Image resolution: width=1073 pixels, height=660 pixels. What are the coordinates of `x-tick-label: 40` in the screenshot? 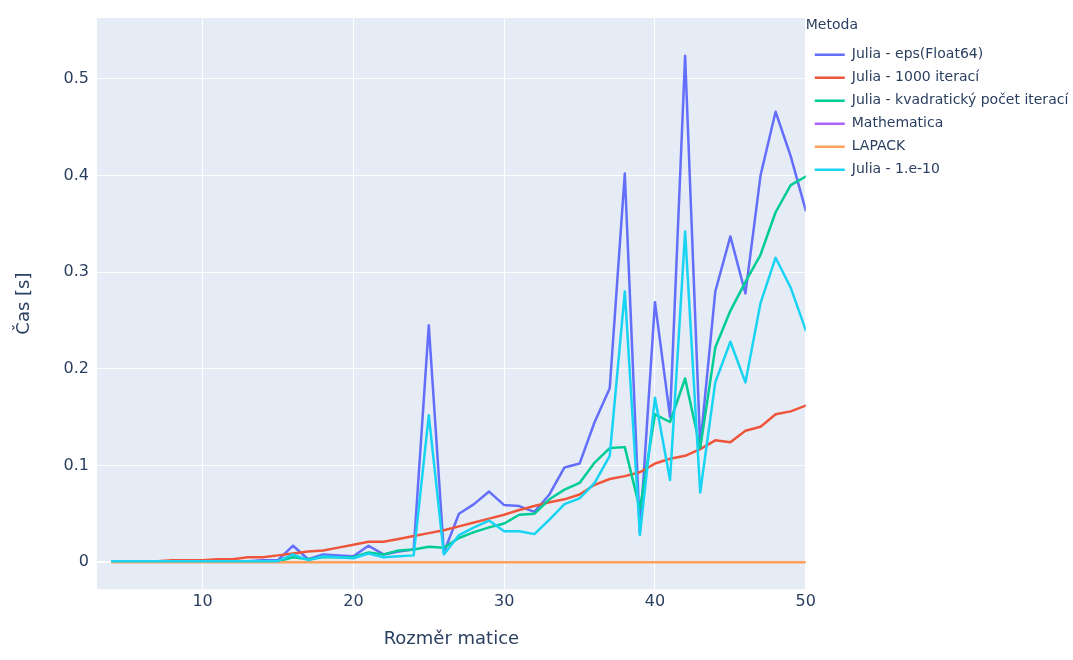 It's located at (655, 600).